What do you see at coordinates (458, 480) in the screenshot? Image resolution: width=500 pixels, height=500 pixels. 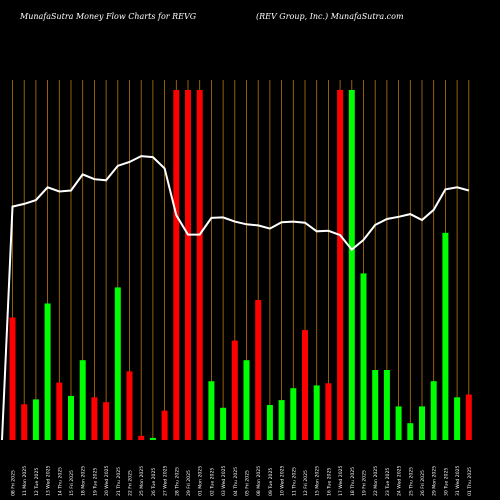 I see `x-tick-label: 31 Wed 2025` at bounding box center [458, 480].